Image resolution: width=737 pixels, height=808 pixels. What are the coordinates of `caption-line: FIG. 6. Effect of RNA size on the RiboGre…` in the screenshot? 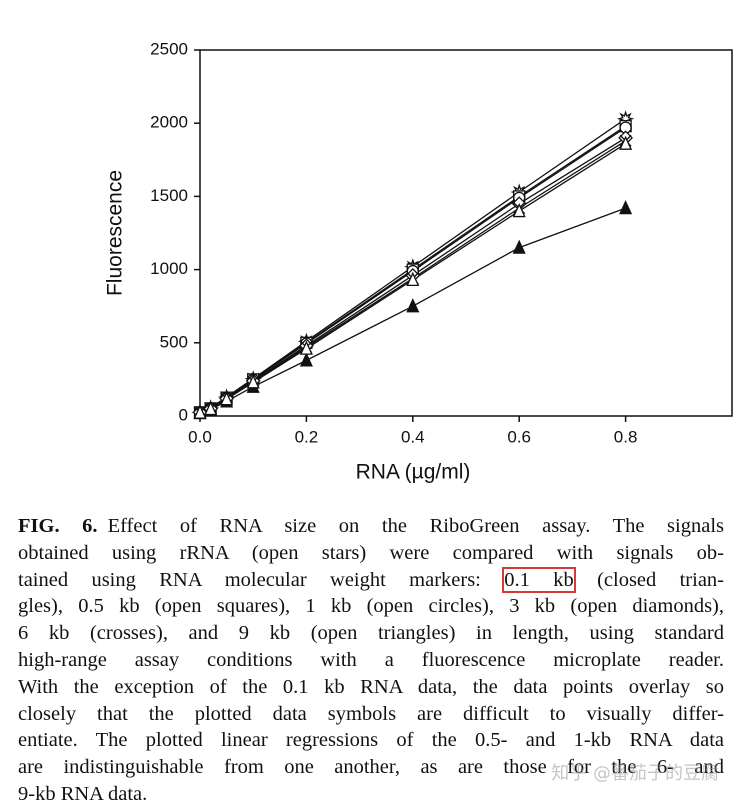 It's located at (371, 526).